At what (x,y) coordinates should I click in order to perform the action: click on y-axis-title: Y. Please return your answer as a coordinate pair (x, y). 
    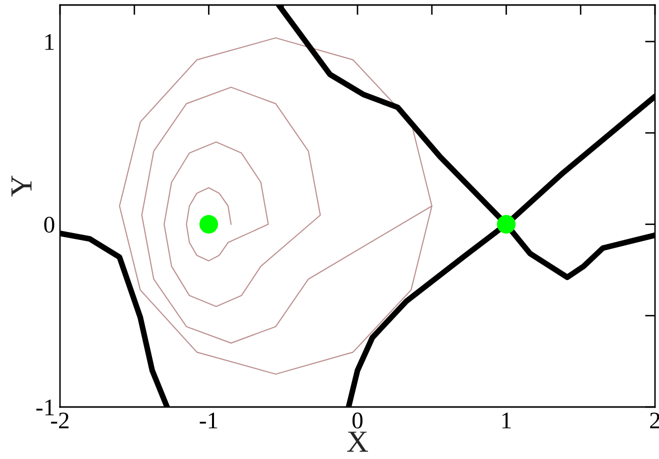
    Looking at the image, I should click on (21, 186).